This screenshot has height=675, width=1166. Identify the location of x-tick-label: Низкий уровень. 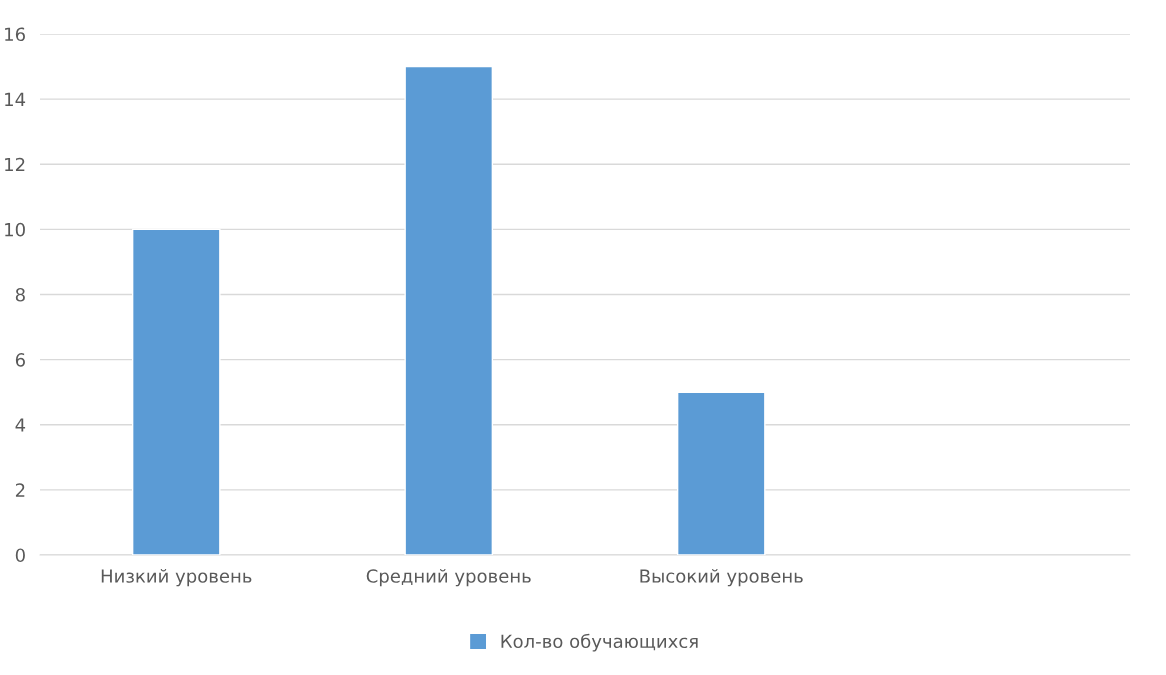
(176, 577).